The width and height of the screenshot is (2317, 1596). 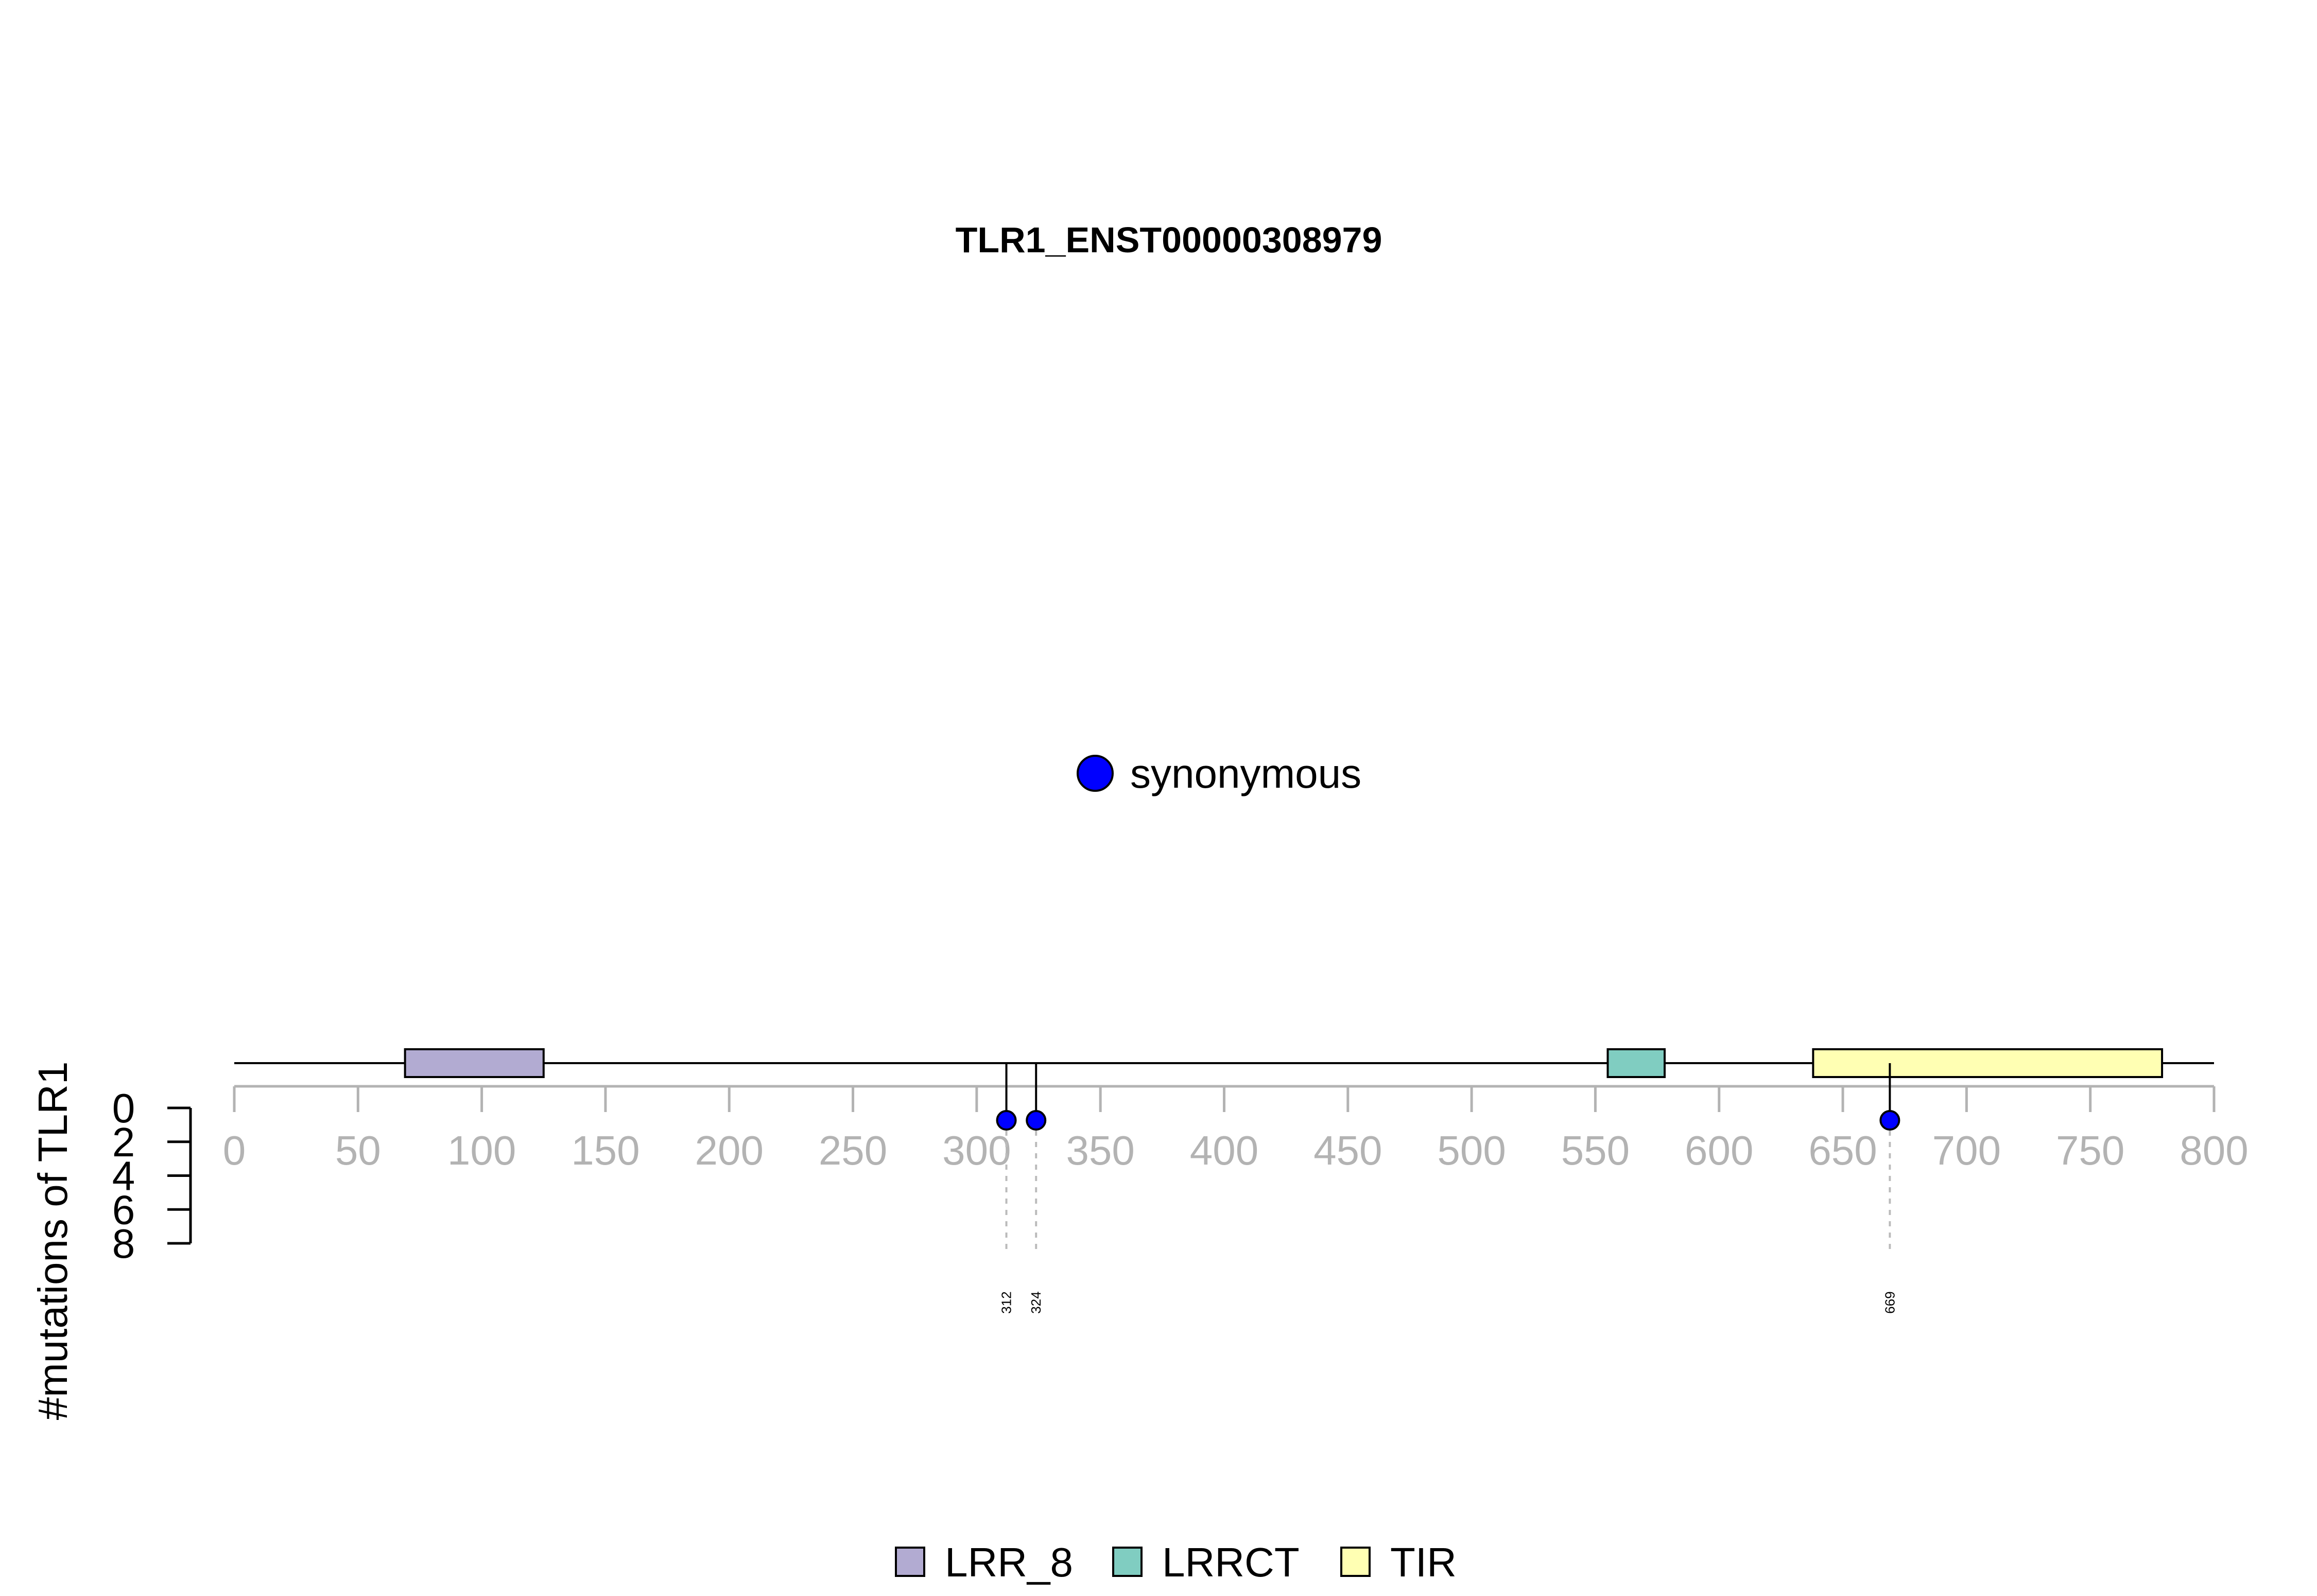 I want to click on mutation-label-324: 324, so click(x=1036, y=1302).